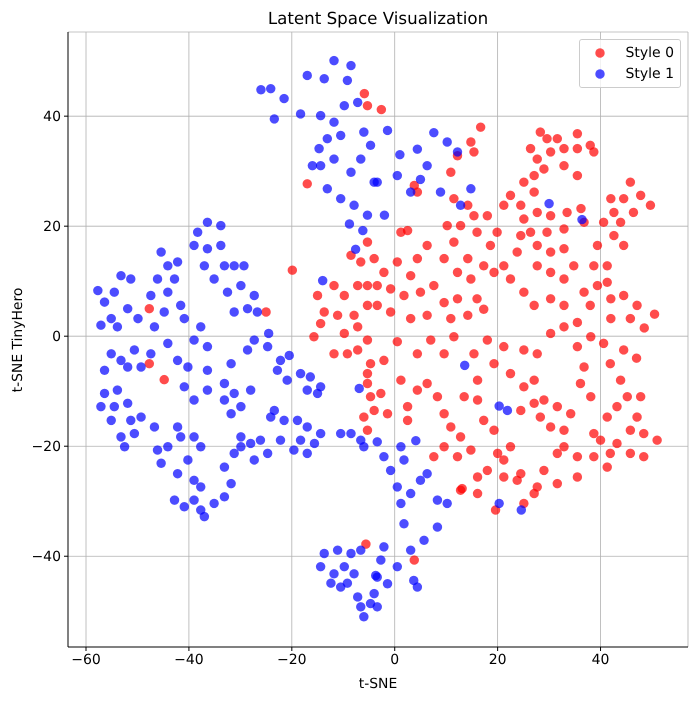 The image size is (698, 701). I want to click on legend-label: Style 0, so click(649, 53).